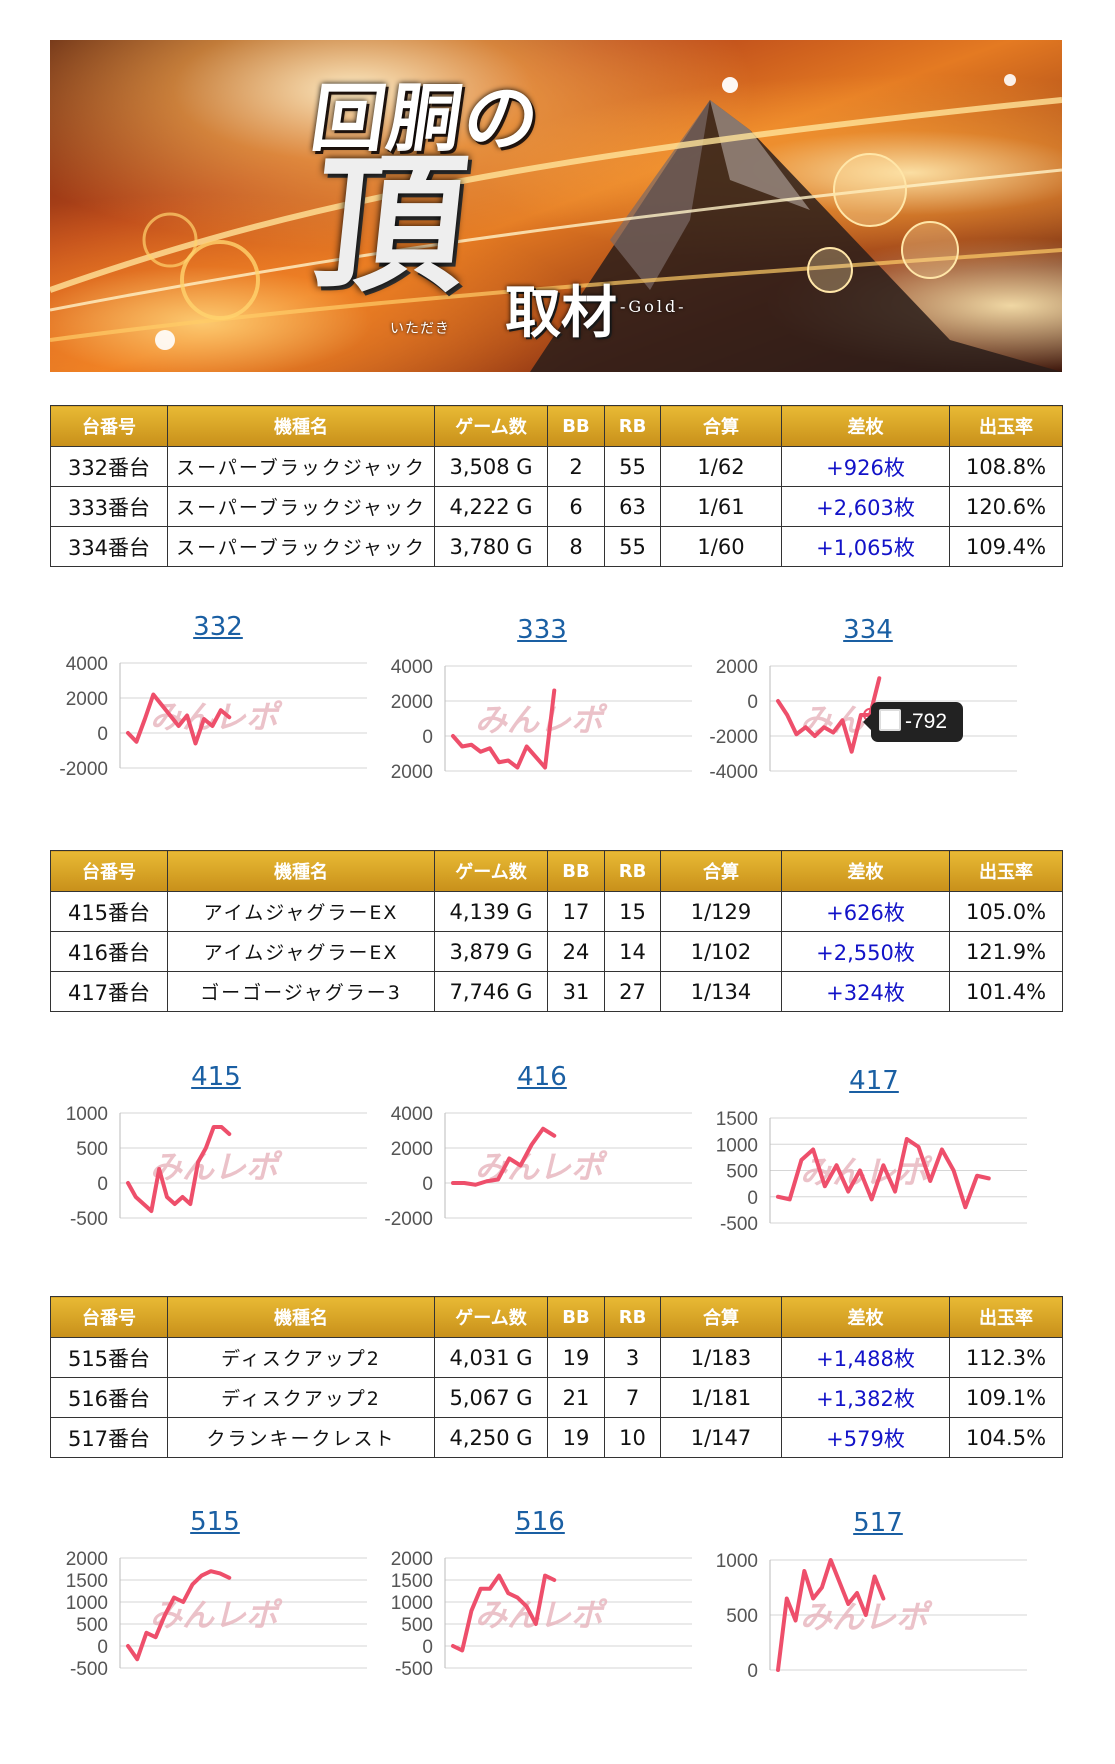 The image size is (1115, 1764). I want to click on chart-title-334-link: 334, so click(868, 630).